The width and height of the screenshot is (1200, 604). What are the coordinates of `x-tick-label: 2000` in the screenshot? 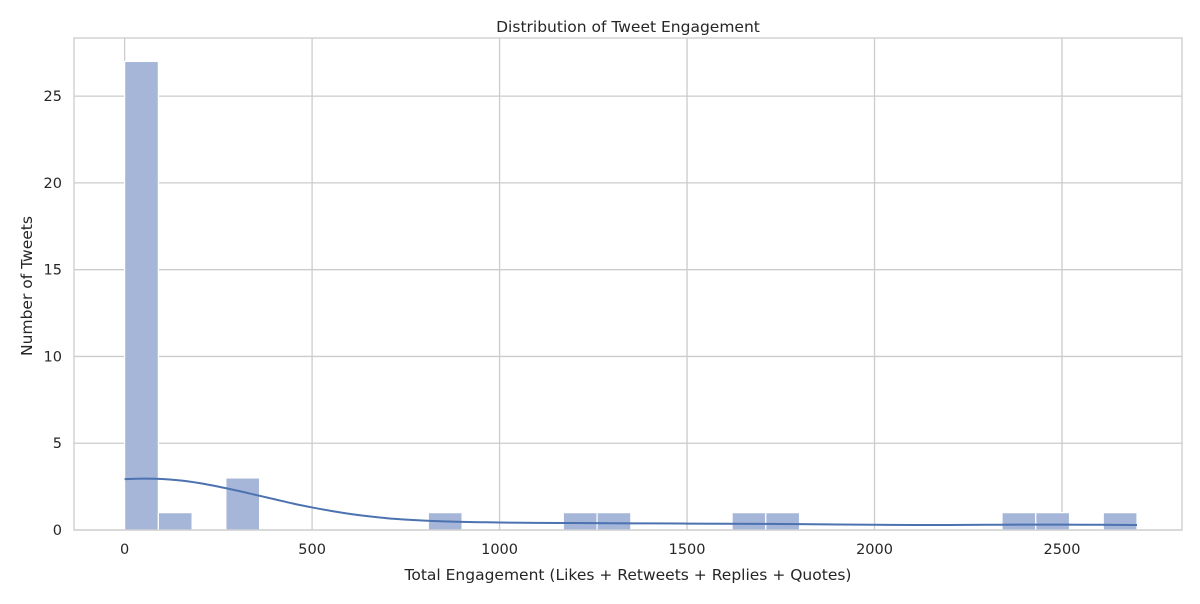 It's located at (874, 550).